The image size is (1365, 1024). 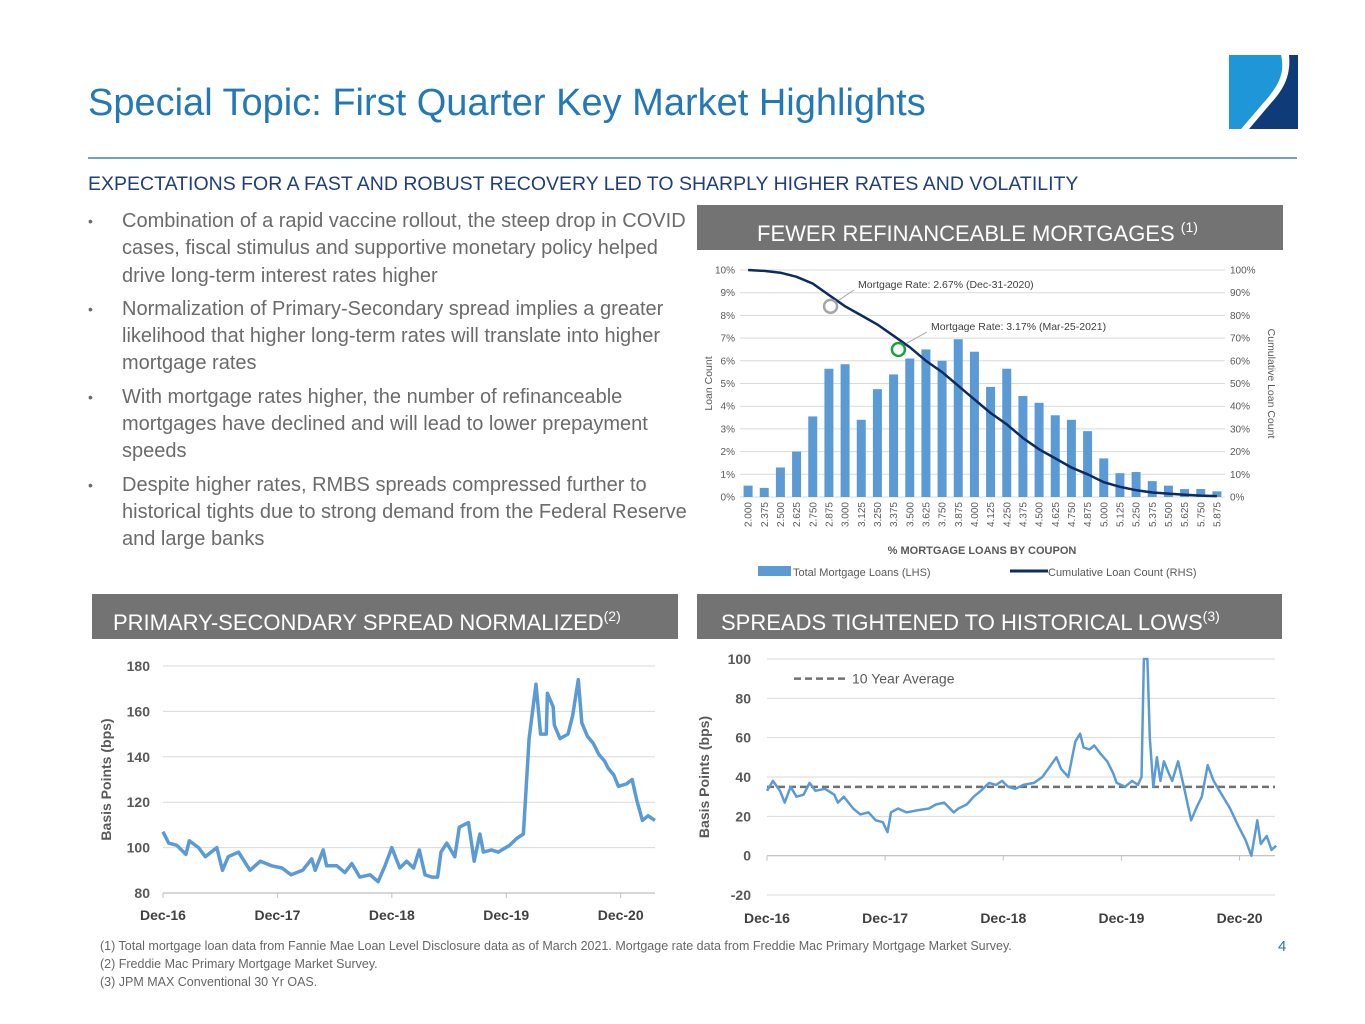 What do you see at coordinates (728, 429) in the screenshot?
I see `y-tick-label: 3%` at bounding box center [728, 429].